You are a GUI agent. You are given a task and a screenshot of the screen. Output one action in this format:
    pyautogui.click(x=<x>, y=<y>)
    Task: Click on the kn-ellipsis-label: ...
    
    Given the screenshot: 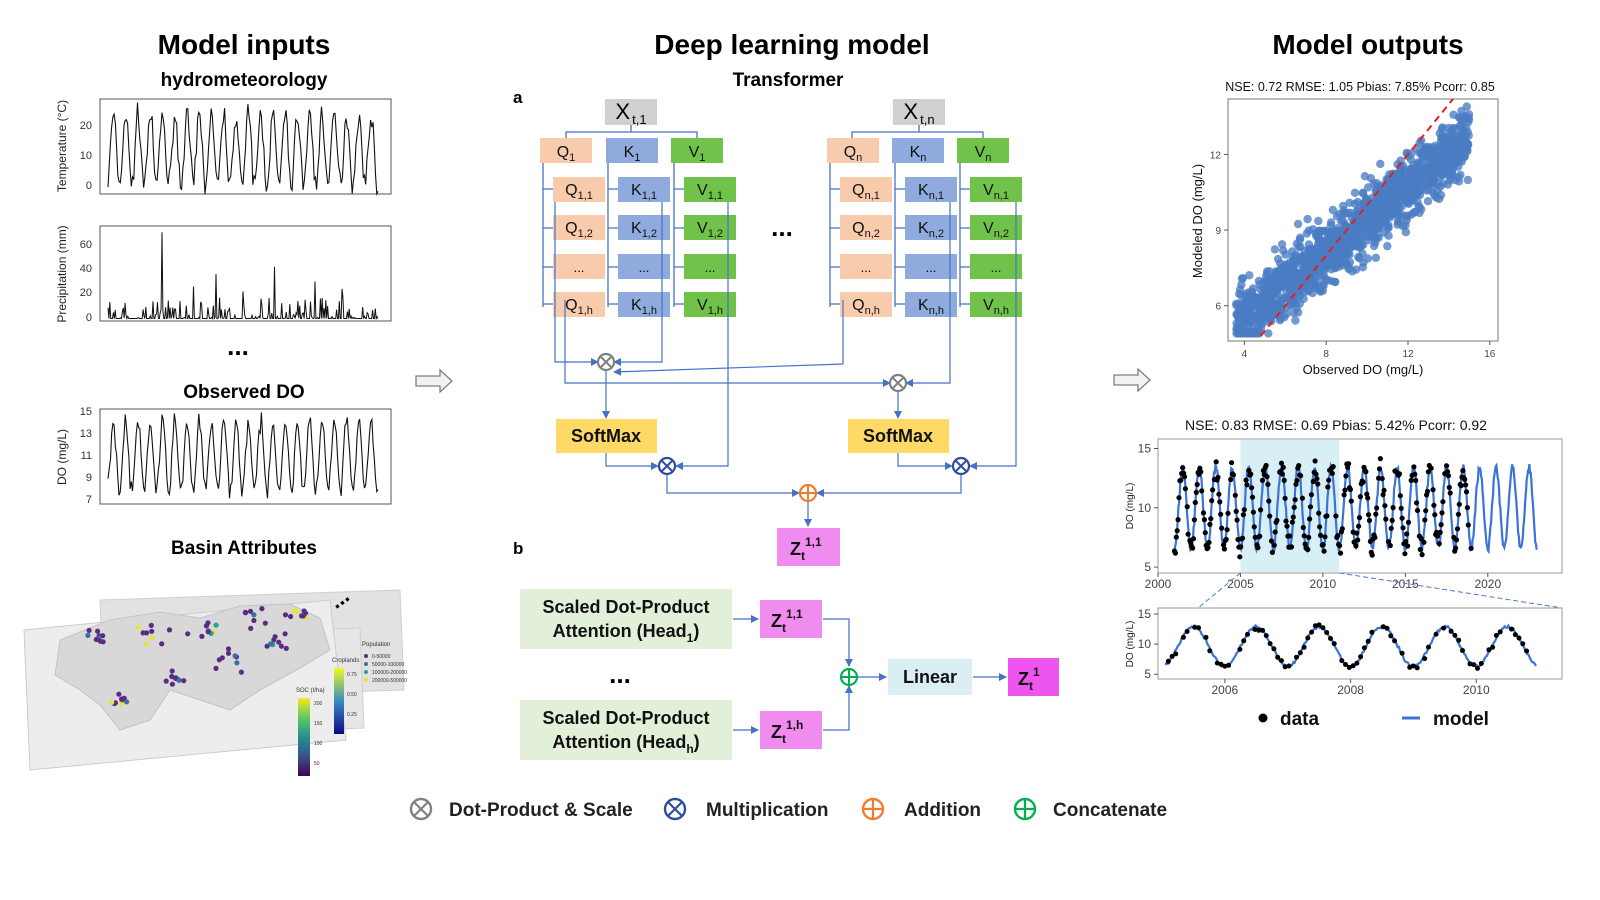 What is the action you would take?
    pyautogui.click(x=931, y=267)
    